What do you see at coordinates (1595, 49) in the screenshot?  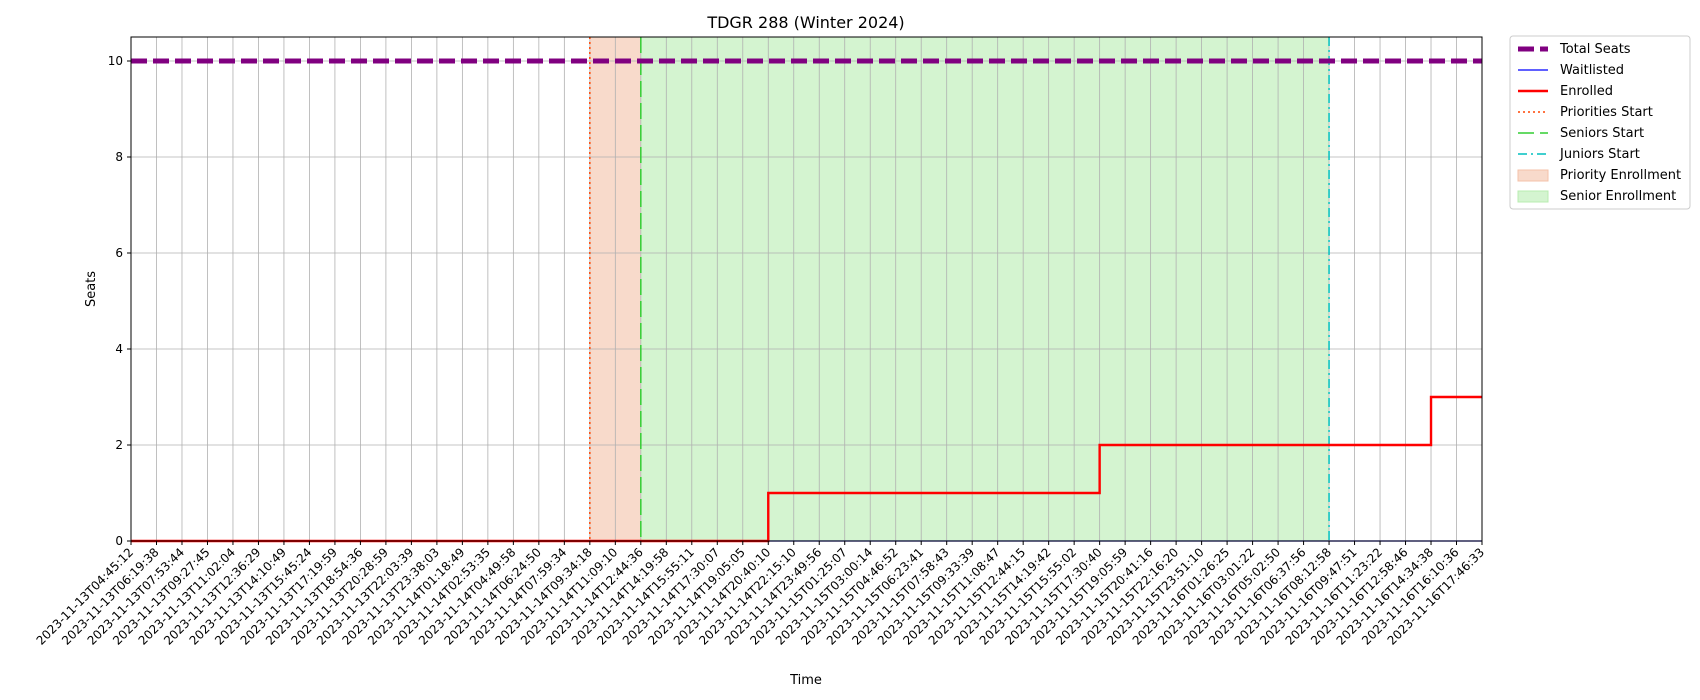 I see `legend-entry: Total Seats` at bounding box center [1595, 49].